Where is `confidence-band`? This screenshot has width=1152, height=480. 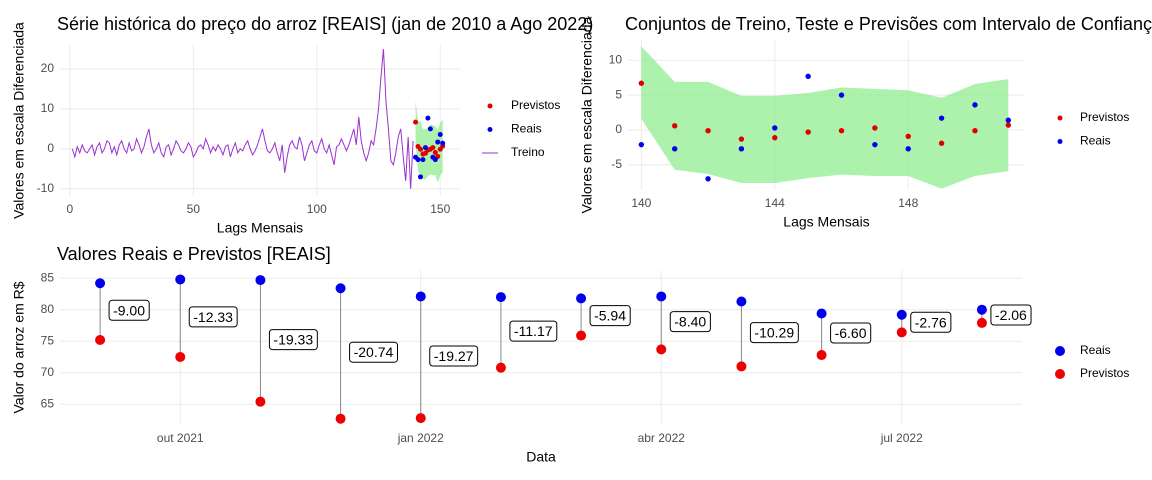 confidence-band is located at coordinates (825, 117).